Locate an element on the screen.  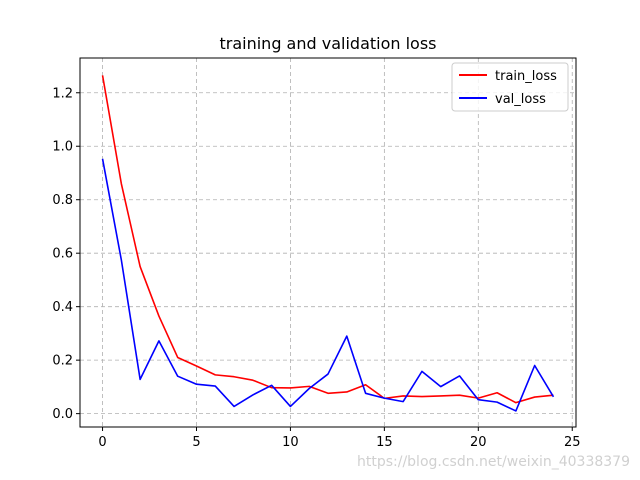
x-tick-label: 10 is located at coordinates (290, 442).